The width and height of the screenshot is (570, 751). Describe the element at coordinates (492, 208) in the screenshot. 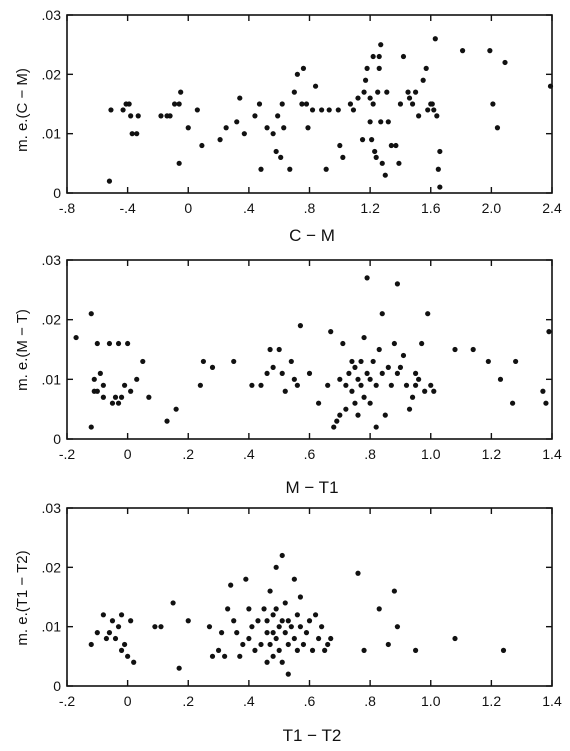

I see `x-tick-label: 2.0` at that location.